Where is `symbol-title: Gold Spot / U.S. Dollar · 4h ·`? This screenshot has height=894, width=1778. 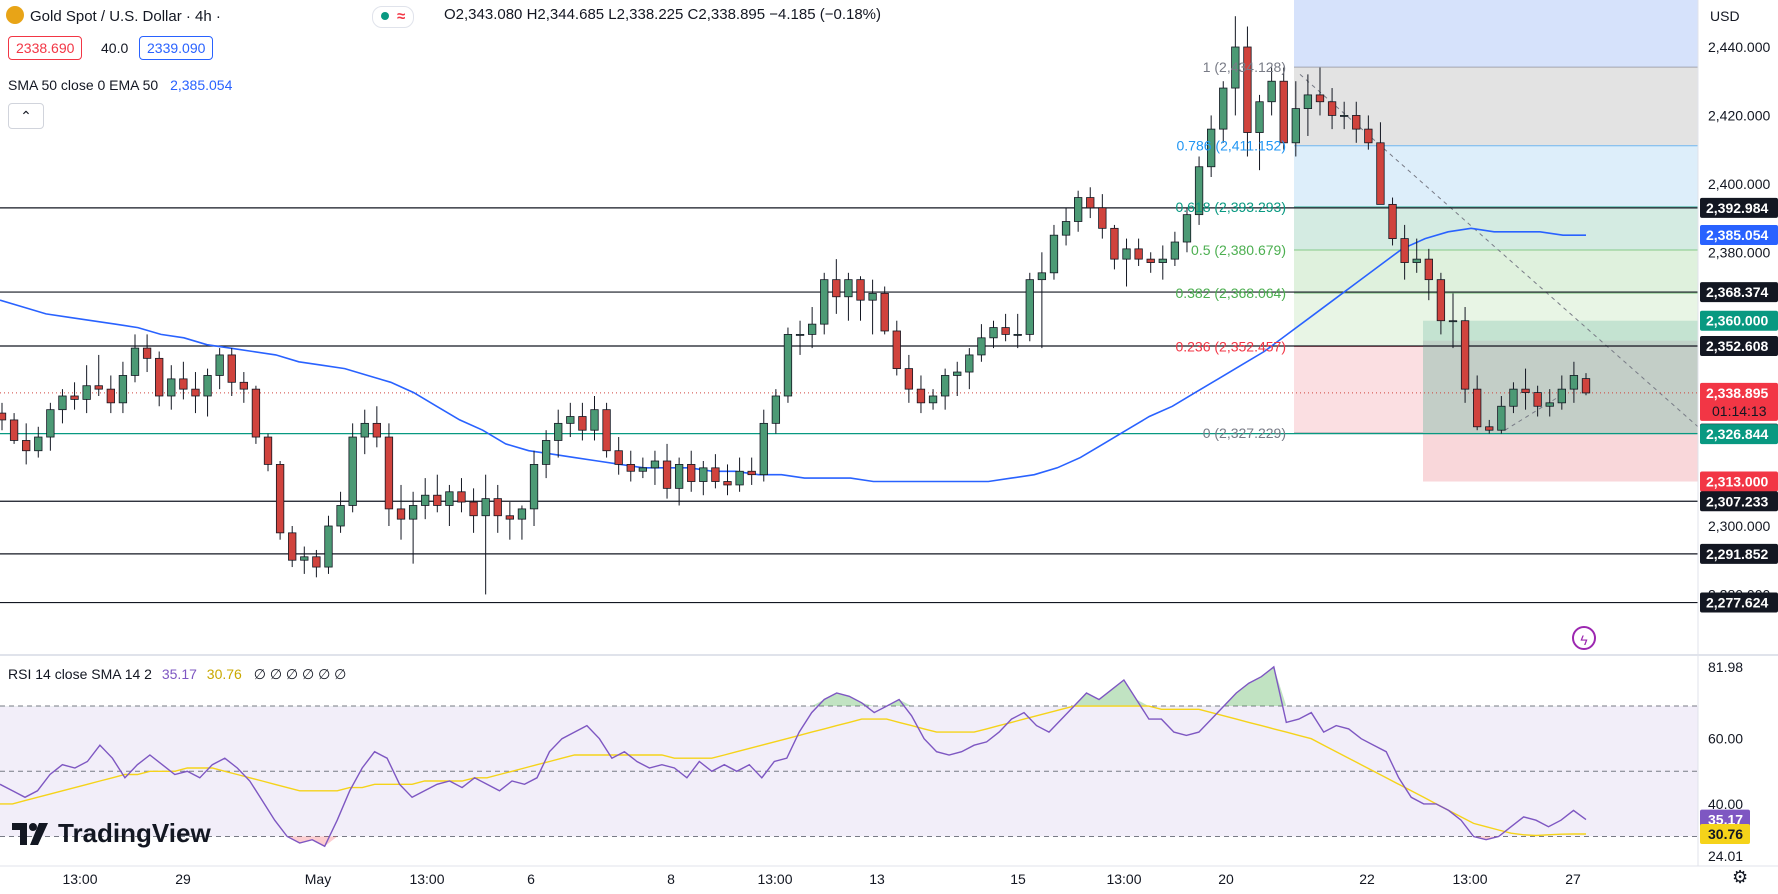 symbol-title: Gold Spot / U.S. Dollar · 4h · is located at coordinates (125, 16).